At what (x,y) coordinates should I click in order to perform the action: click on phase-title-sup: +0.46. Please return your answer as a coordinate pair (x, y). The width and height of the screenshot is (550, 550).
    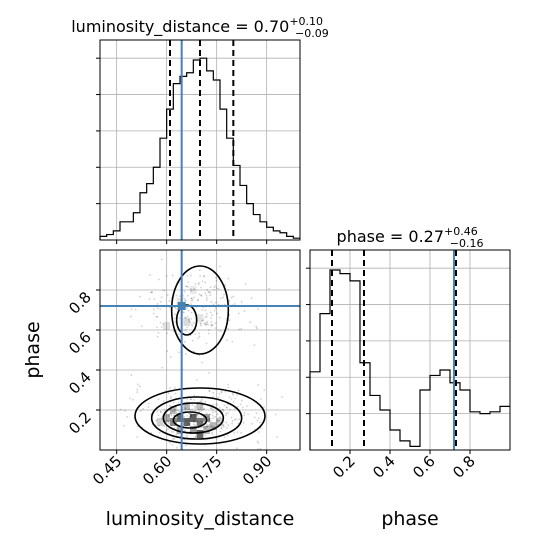
    Looking at the image, I should click on (461, 231).